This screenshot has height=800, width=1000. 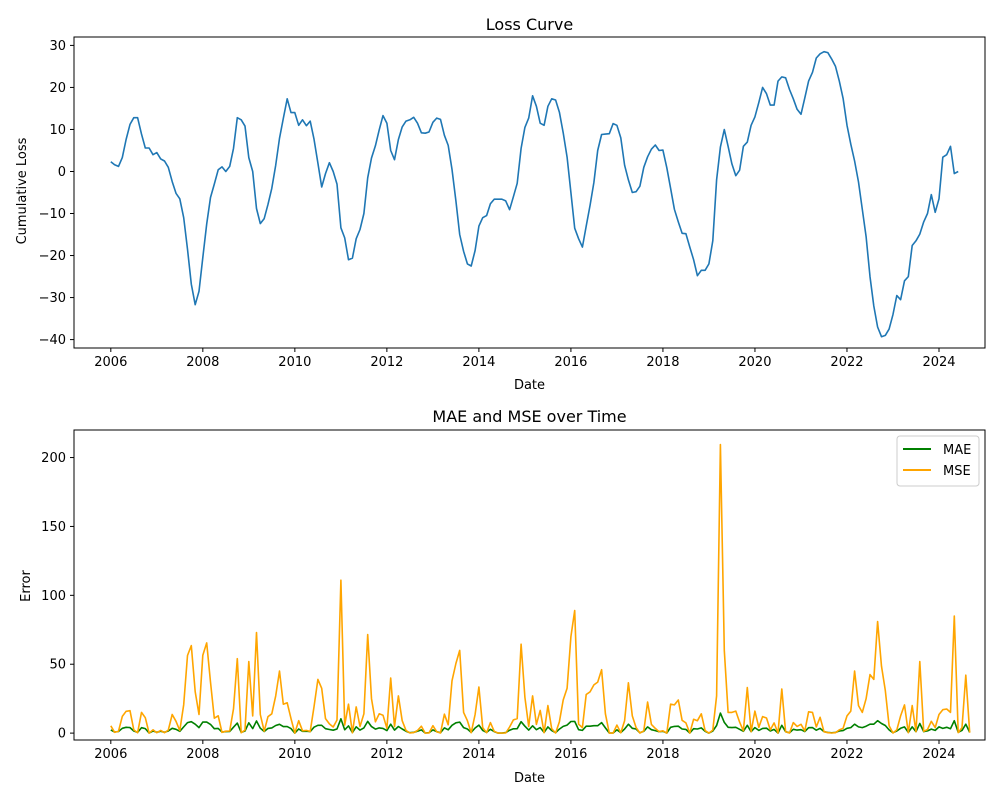 I want to click on y-axis-label: Cumulative Loss, so click(x=22, y=190).